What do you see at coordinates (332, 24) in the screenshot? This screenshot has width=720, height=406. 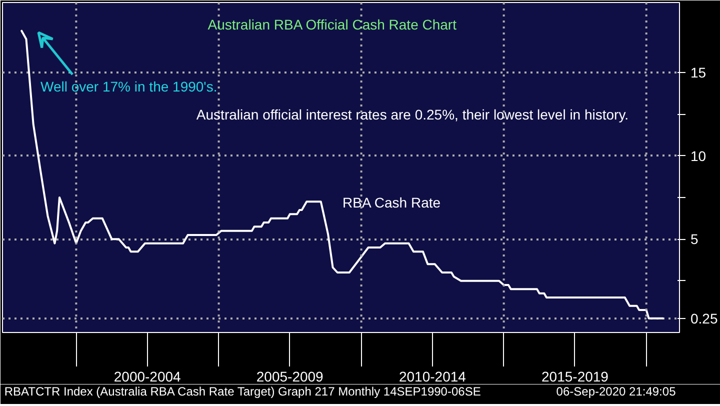 I see `text: Australian RBA Official Cash Rate Chart` at bounding box center [332, 24].